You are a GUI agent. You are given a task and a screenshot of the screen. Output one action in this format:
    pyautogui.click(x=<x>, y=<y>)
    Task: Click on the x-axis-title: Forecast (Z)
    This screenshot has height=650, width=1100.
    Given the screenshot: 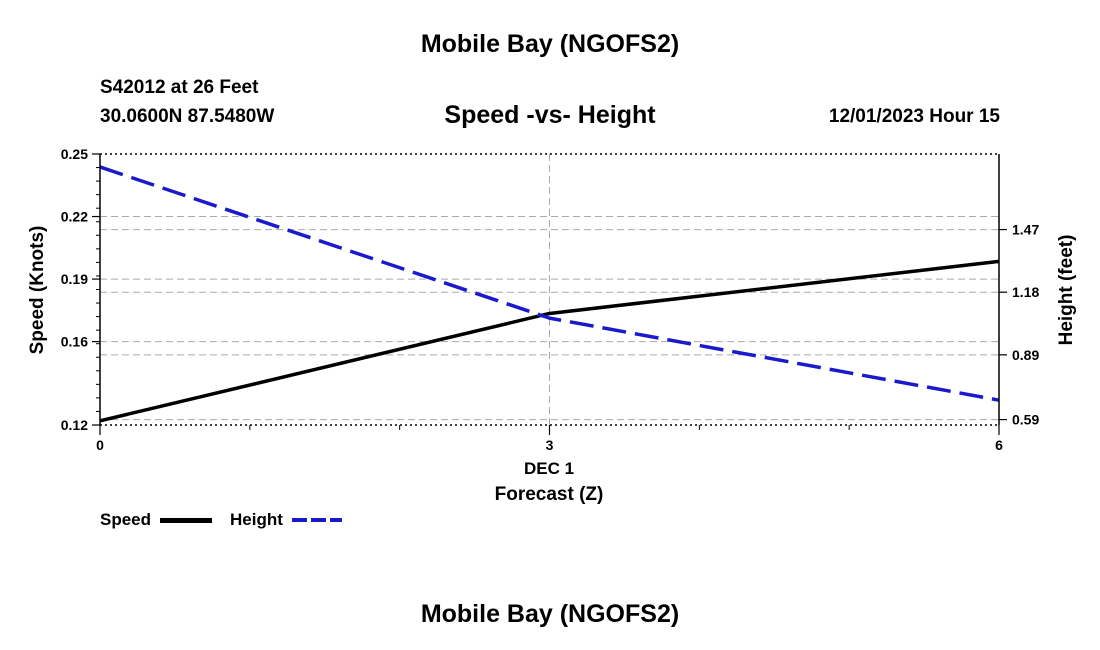 What is the action you would take?
    pyautogui.click(x=549, y=494)
    